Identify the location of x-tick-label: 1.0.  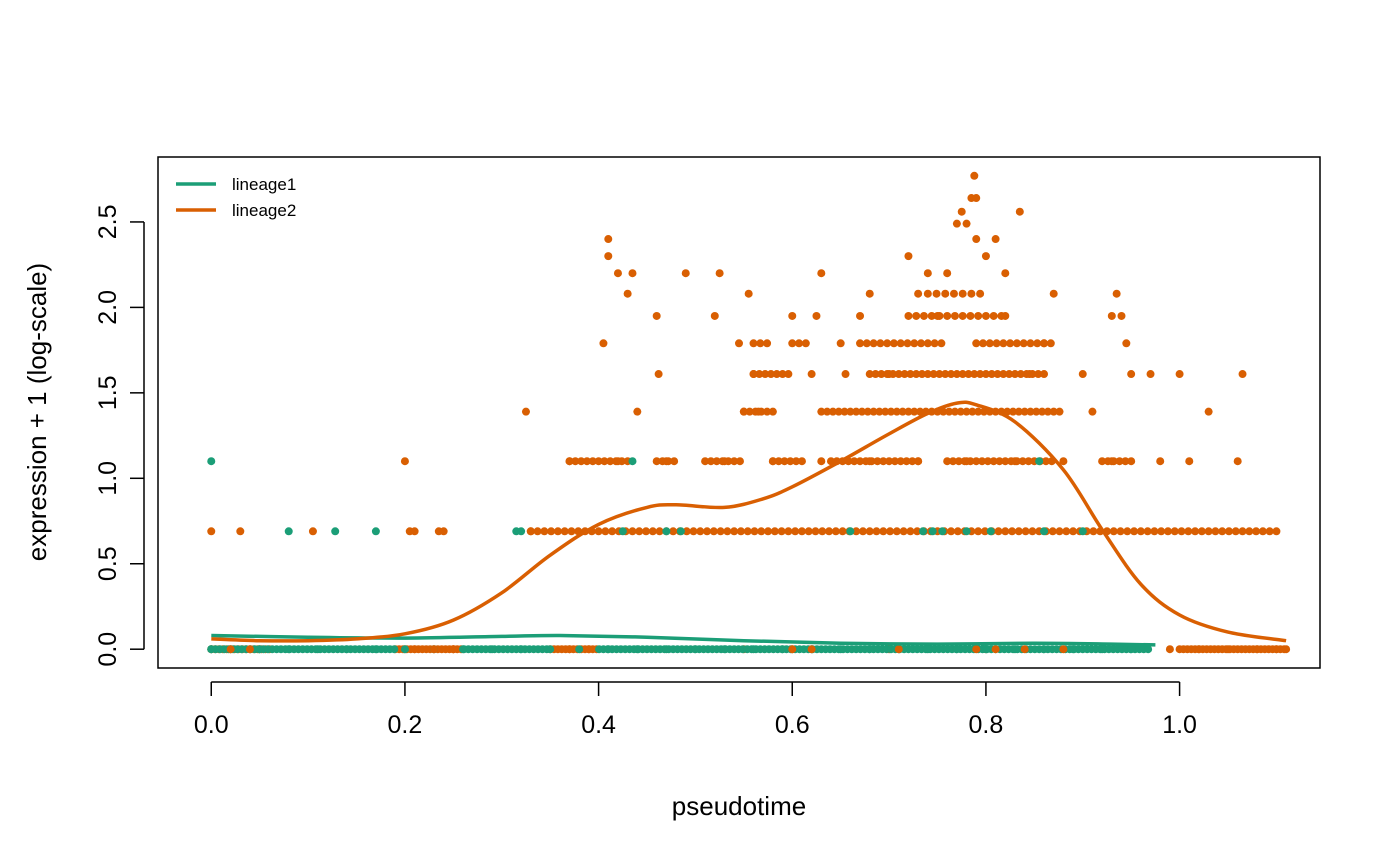
(1179, 725).